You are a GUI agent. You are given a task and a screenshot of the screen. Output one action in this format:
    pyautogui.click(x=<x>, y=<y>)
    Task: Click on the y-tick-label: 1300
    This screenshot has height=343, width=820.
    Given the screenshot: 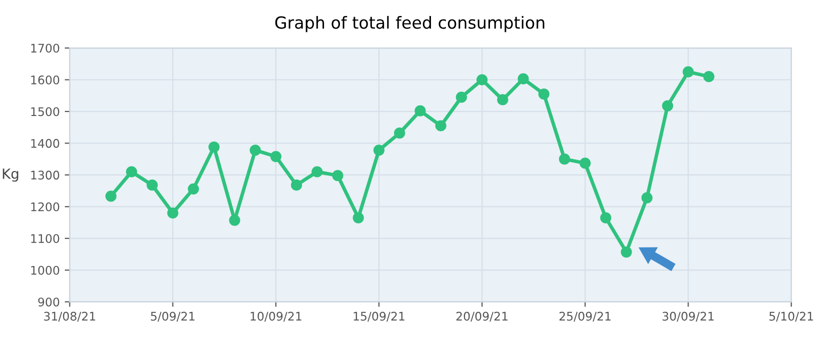 What is the action you would take?
    pyautogui.click(x=45, y=175)
    